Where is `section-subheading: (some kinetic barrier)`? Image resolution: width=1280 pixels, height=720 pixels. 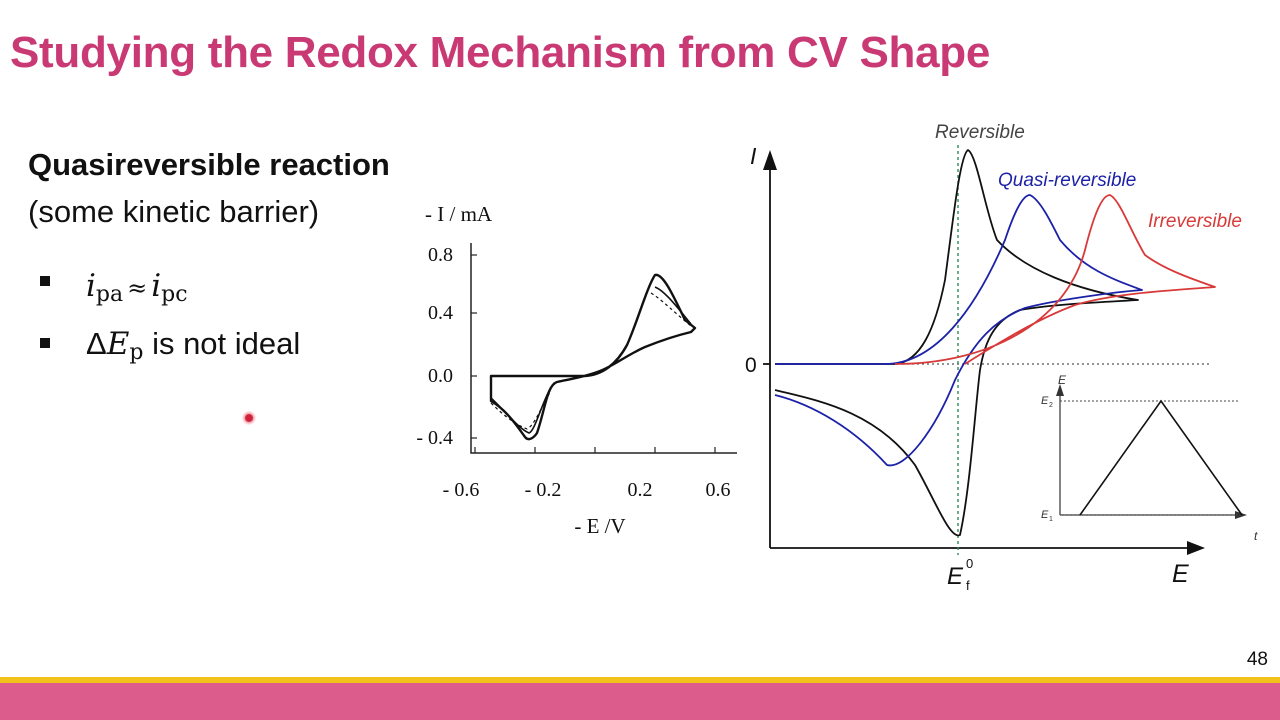
section-subheading: (some kinetic barrier) is located at coordinates (174, 211).